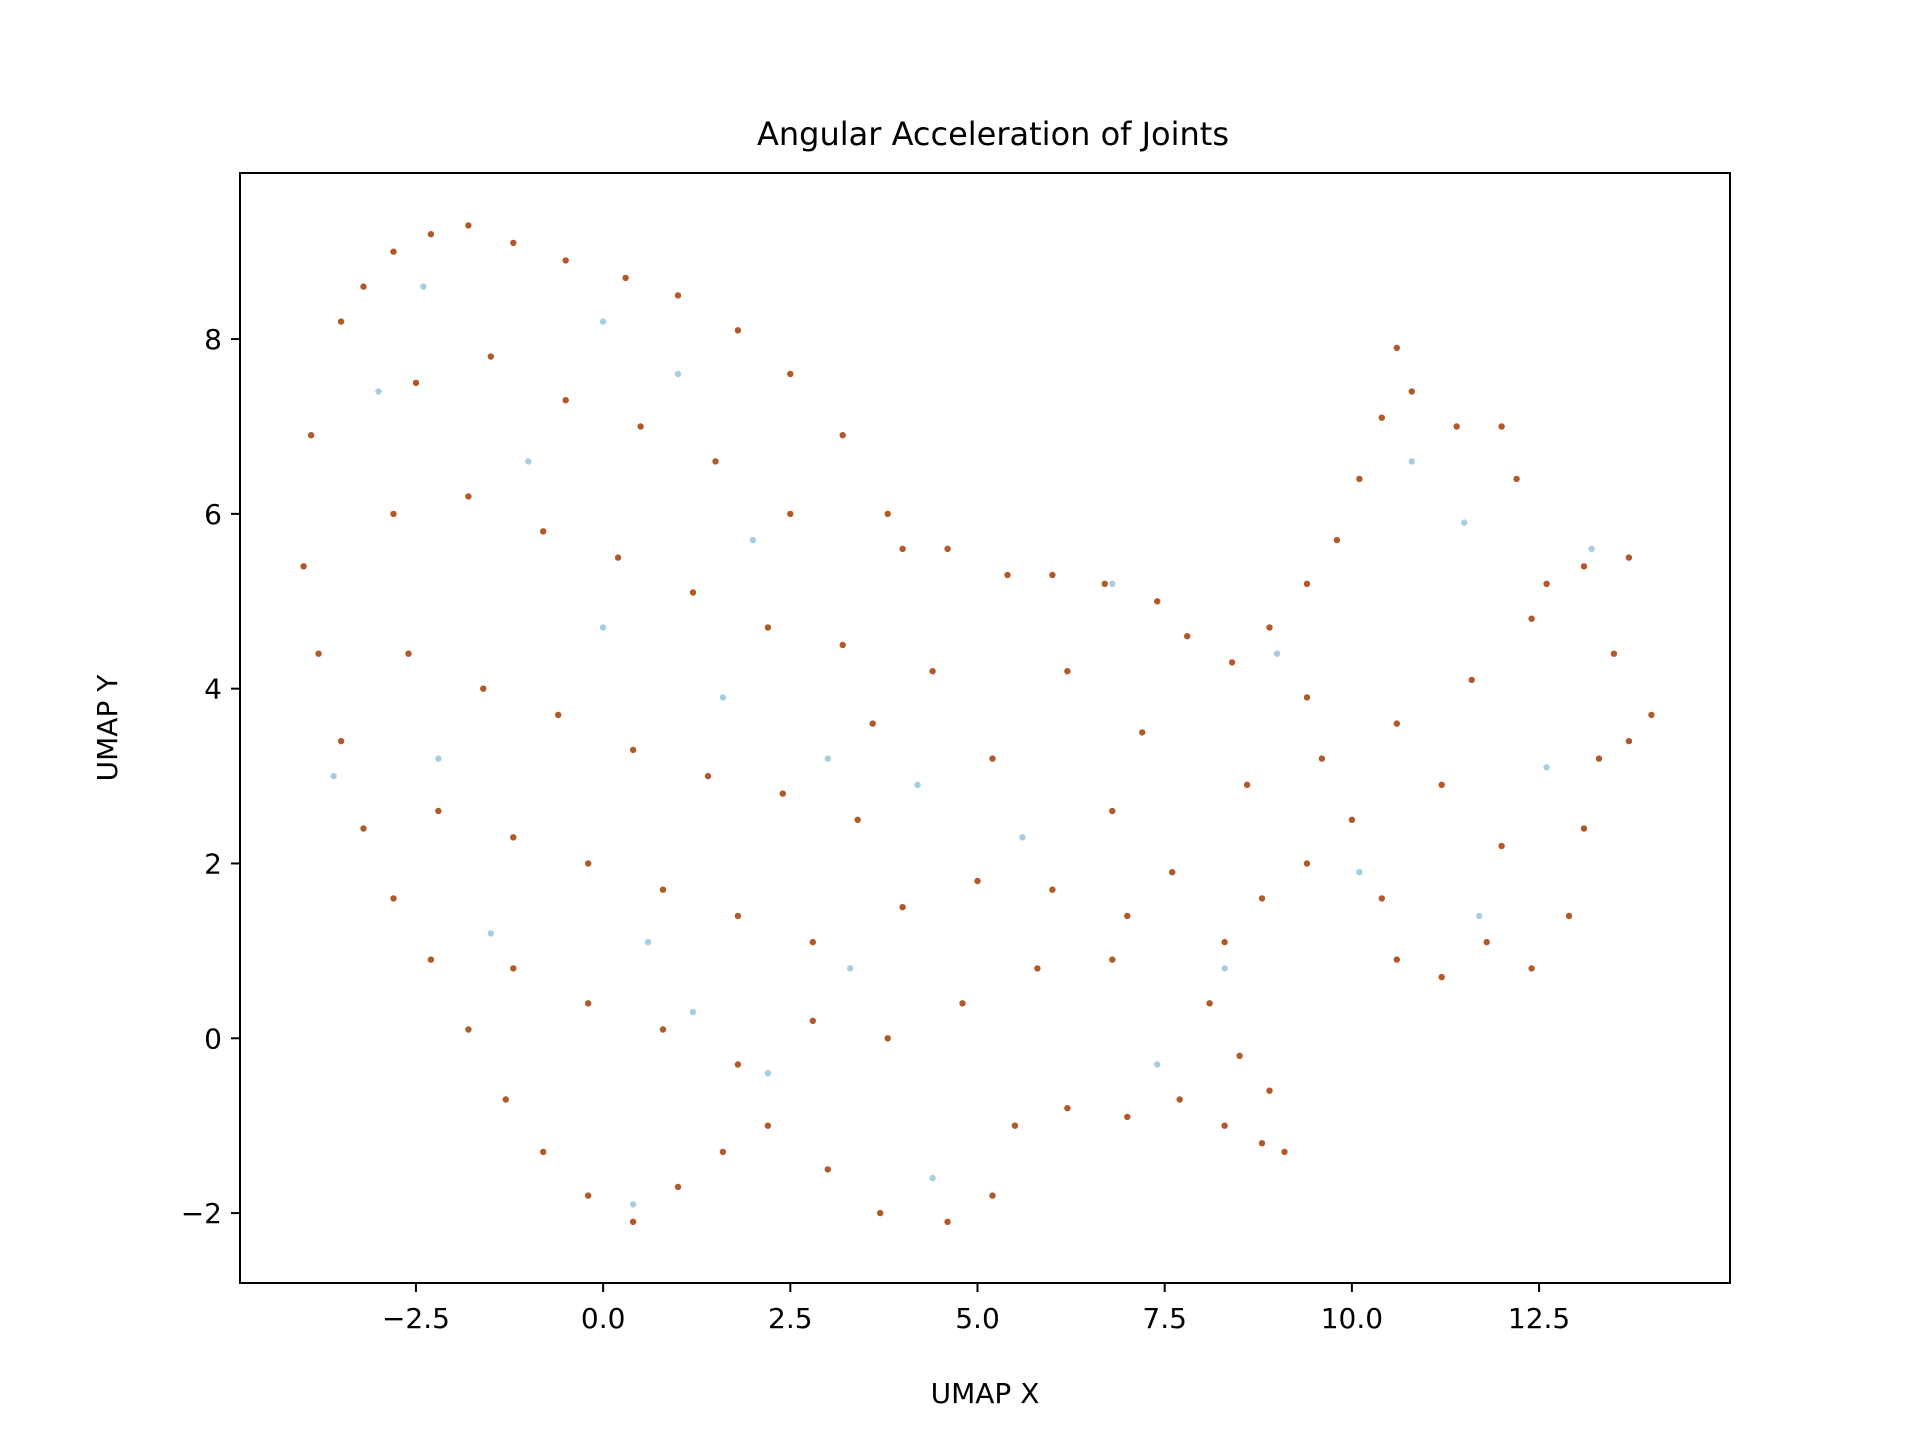  I want to click on chart-title: Angular Acceleration of Joints, so click(993, 134).